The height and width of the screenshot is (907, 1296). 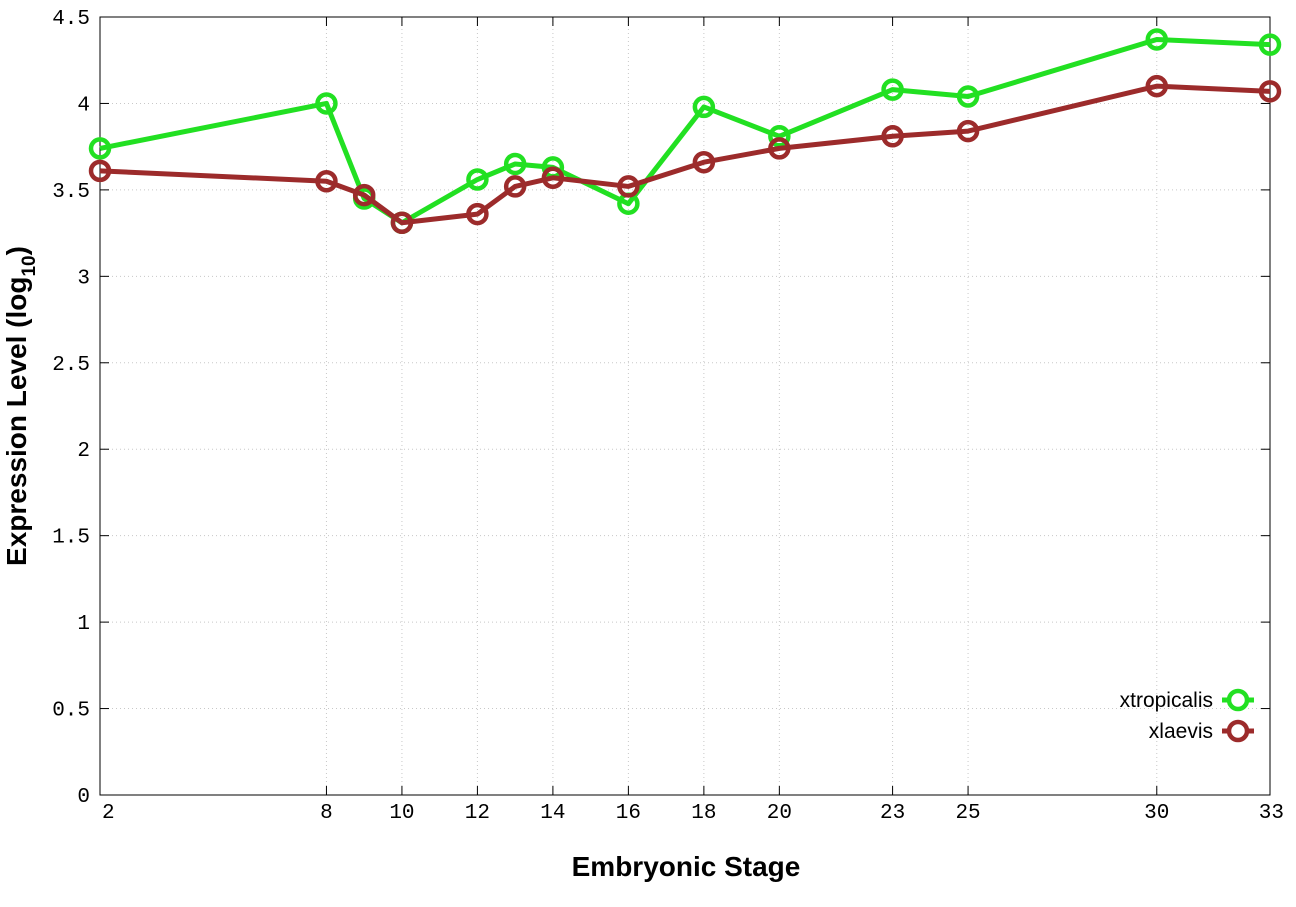 What do you see at coordinates (967, 813) in the screenshot?
I see `x-tick-label: 25` at bounding box center [967, 813].